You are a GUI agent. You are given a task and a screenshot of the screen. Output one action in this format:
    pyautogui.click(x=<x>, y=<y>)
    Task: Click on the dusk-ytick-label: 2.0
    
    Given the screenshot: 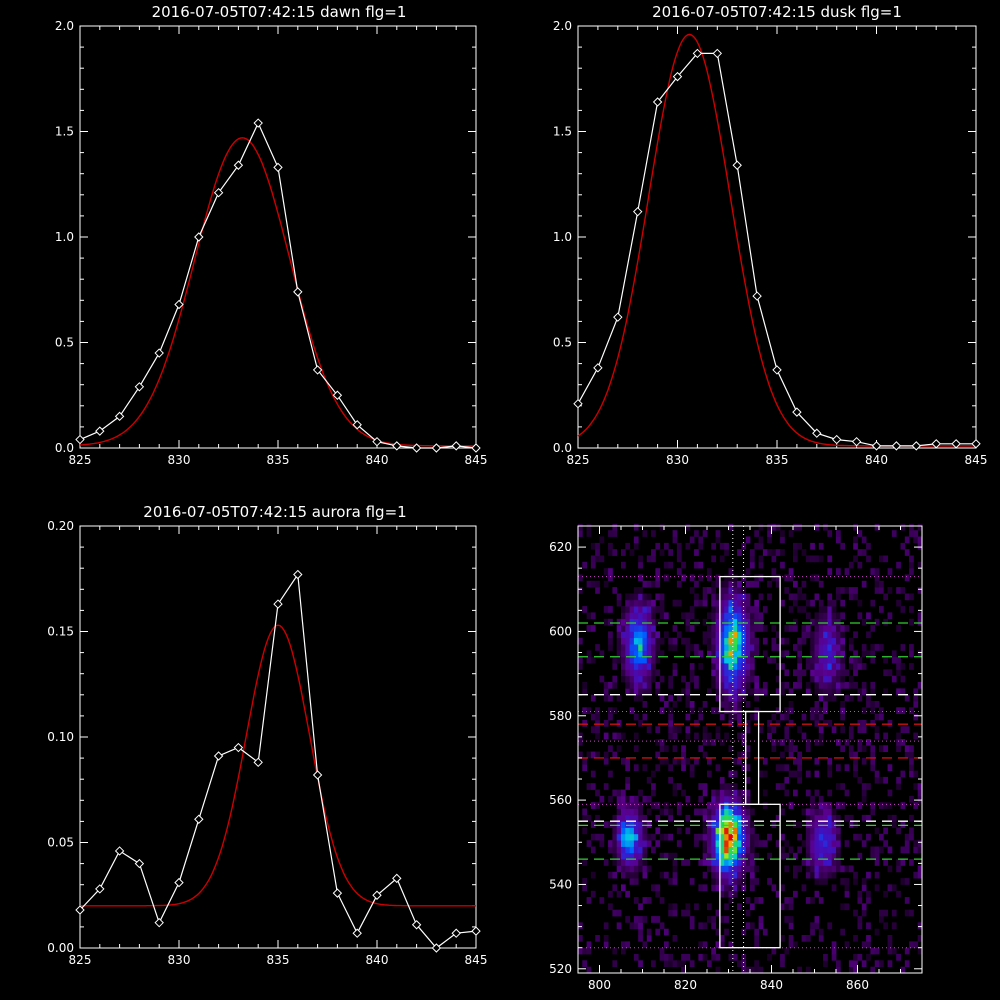 What is the action you would take?
    pyautogui.click(x=562, y=26)
    